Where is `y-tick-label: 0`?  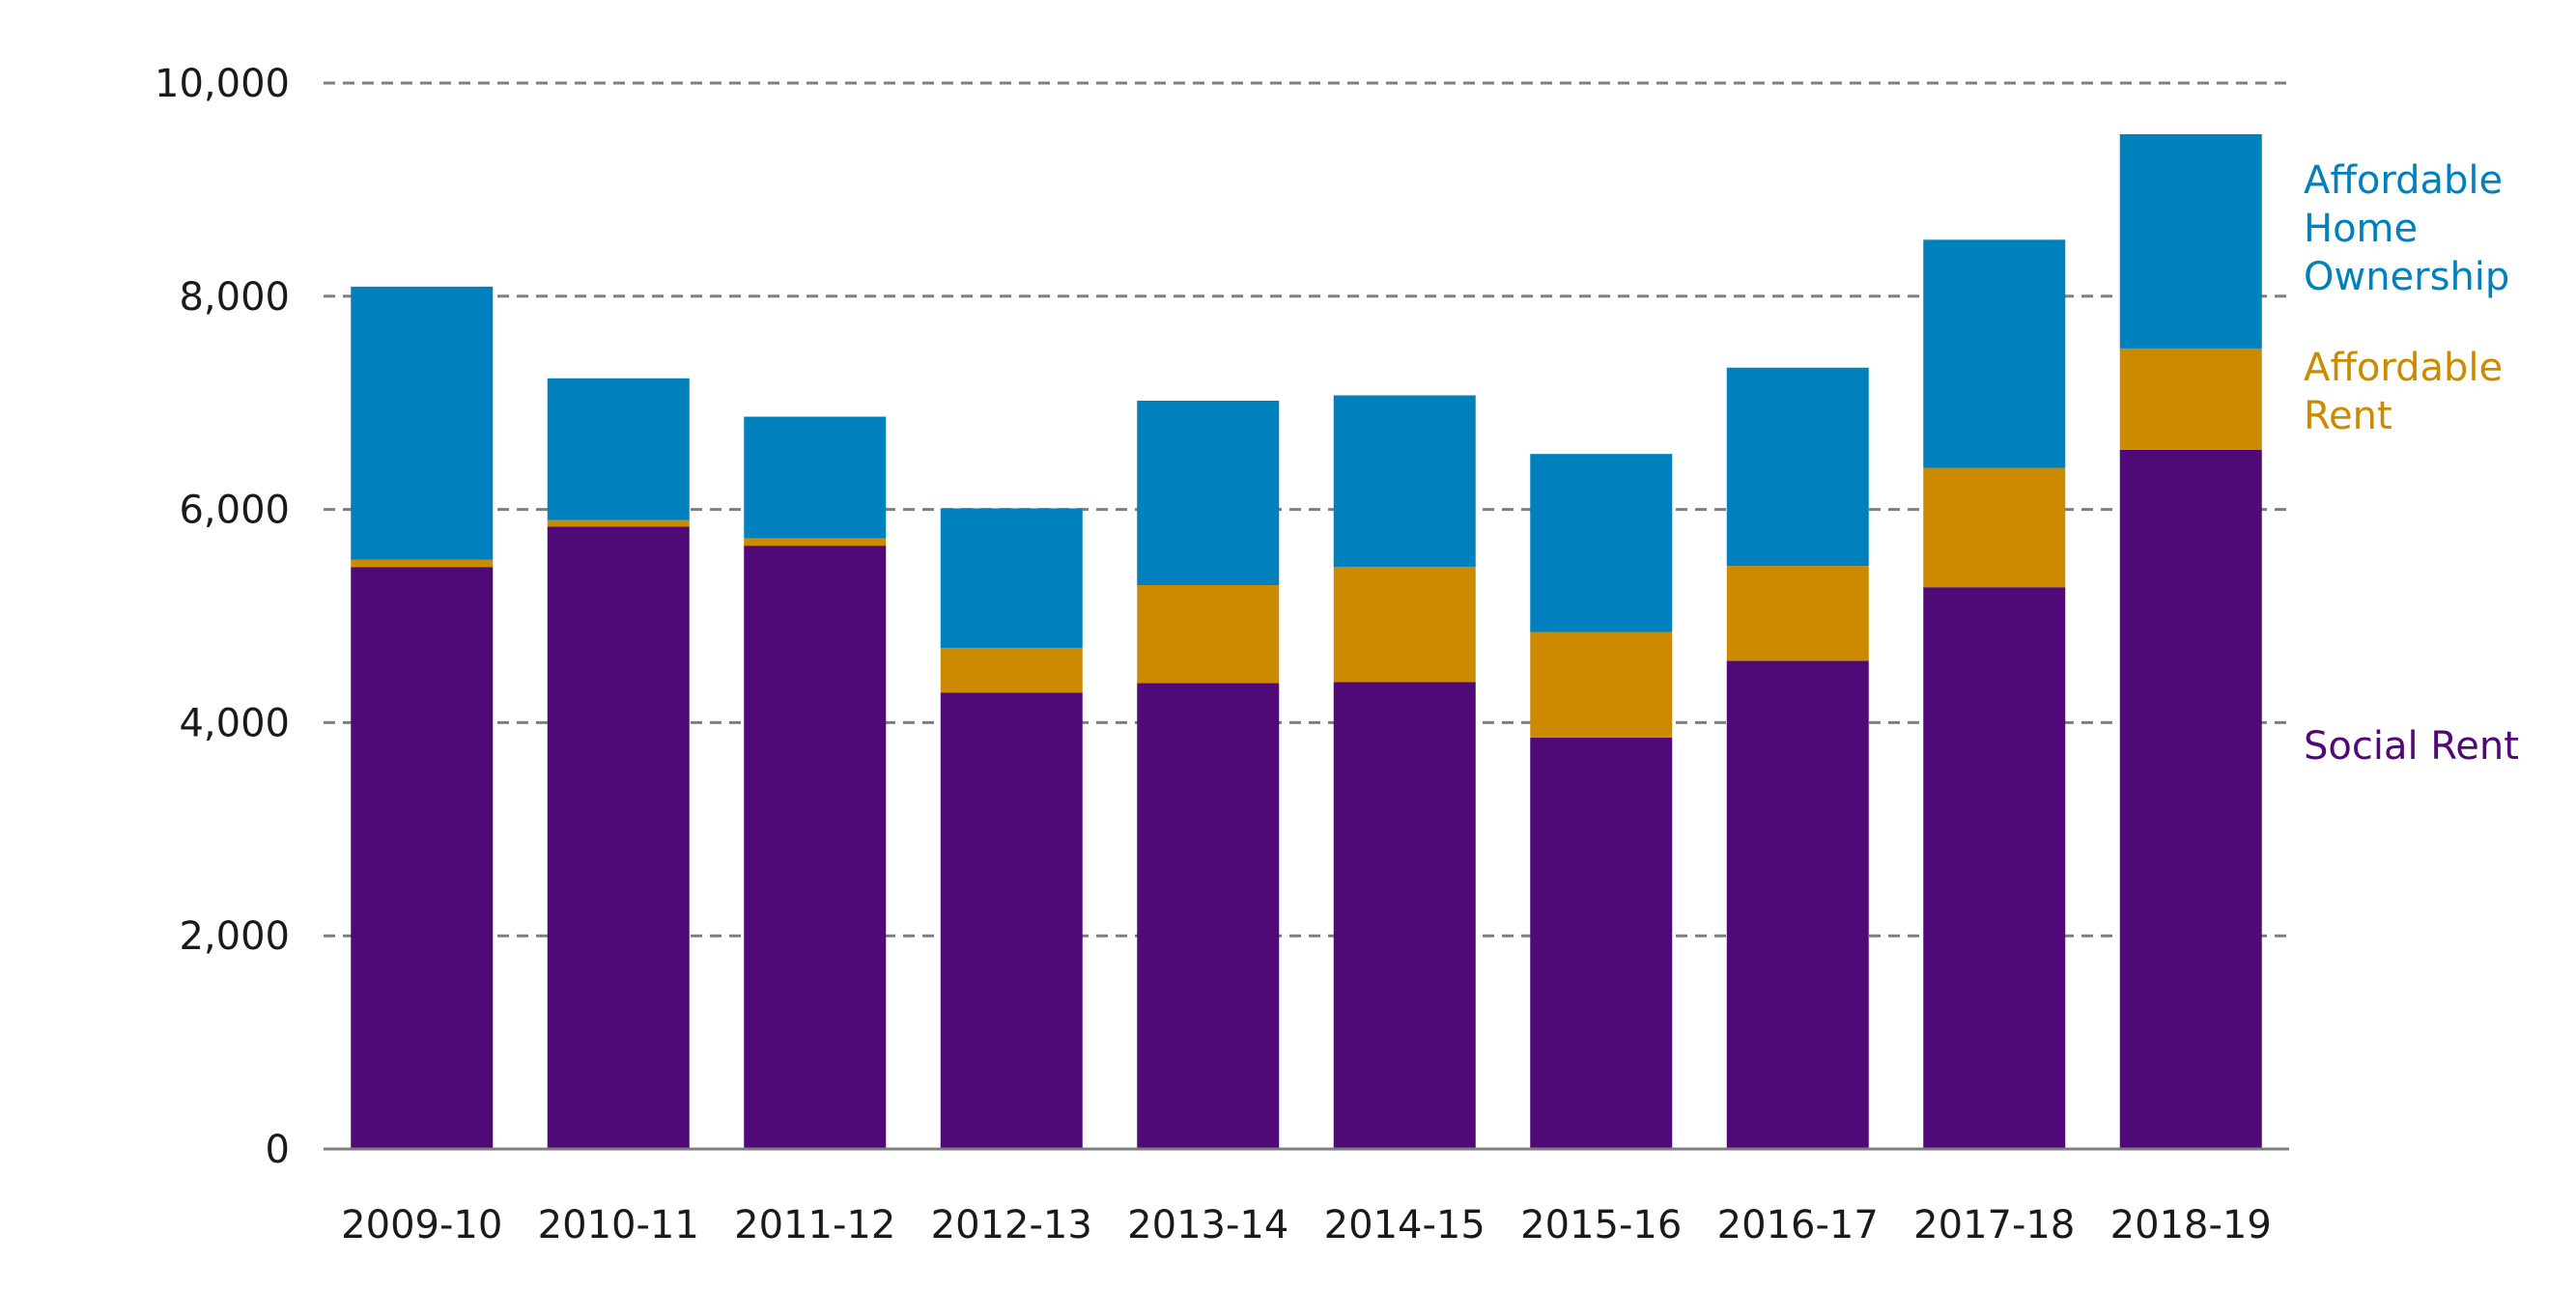 y-tick-label: 0 is located at coordinates (278, 1150).